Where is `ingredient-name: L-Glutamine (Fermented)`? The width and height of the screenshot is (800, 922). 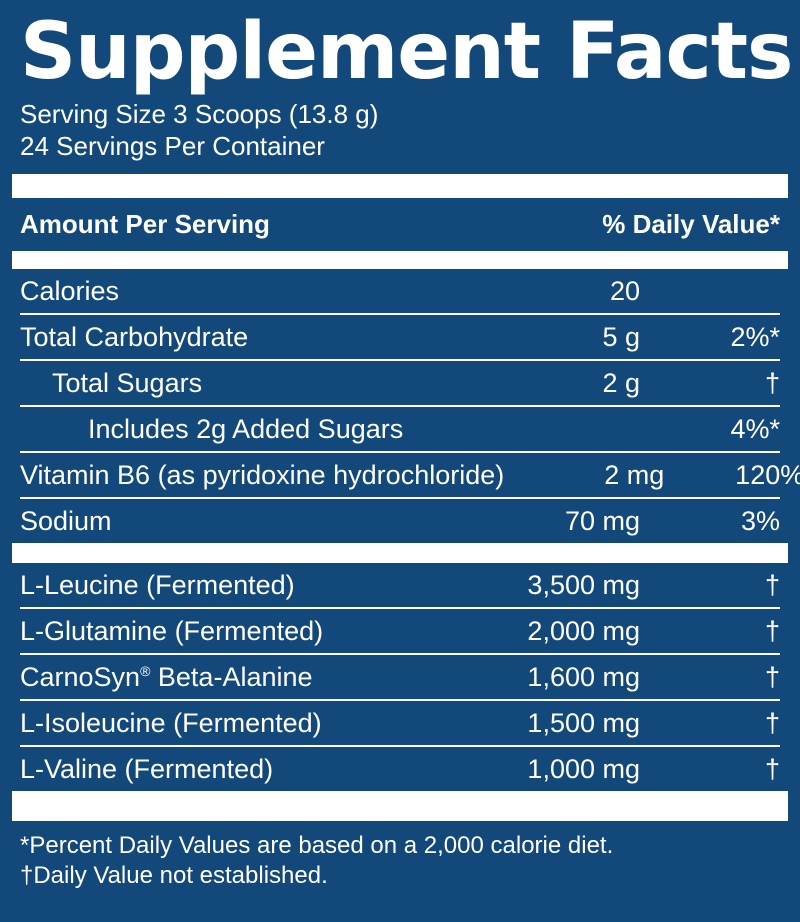 ingredient-name: L-Glutamine (Fermented) is located at coordinates (172, 630).